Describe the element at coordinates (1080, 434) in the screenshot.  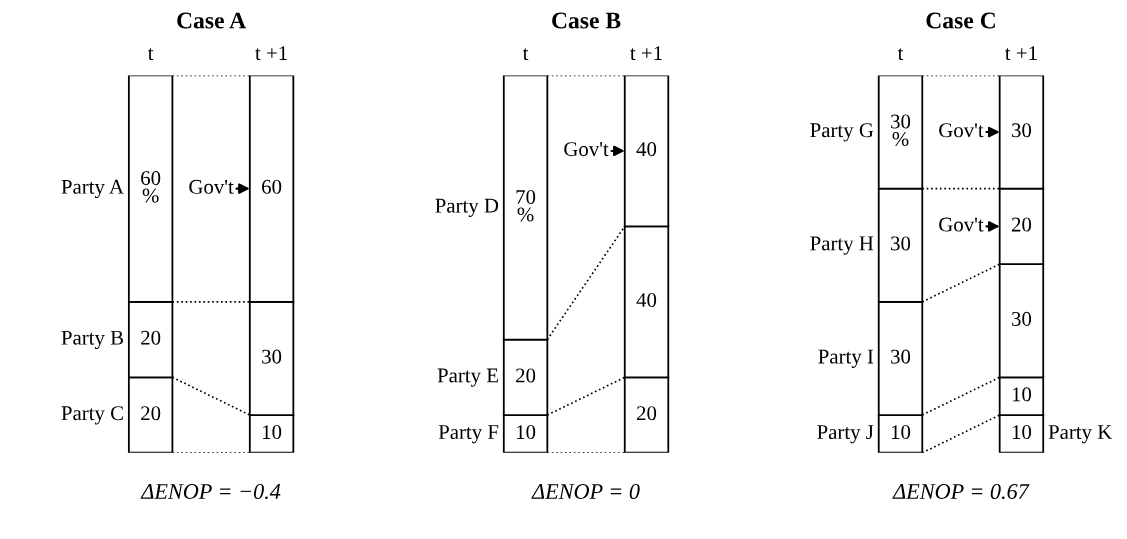
I see `legend-label: Party K` at that location.